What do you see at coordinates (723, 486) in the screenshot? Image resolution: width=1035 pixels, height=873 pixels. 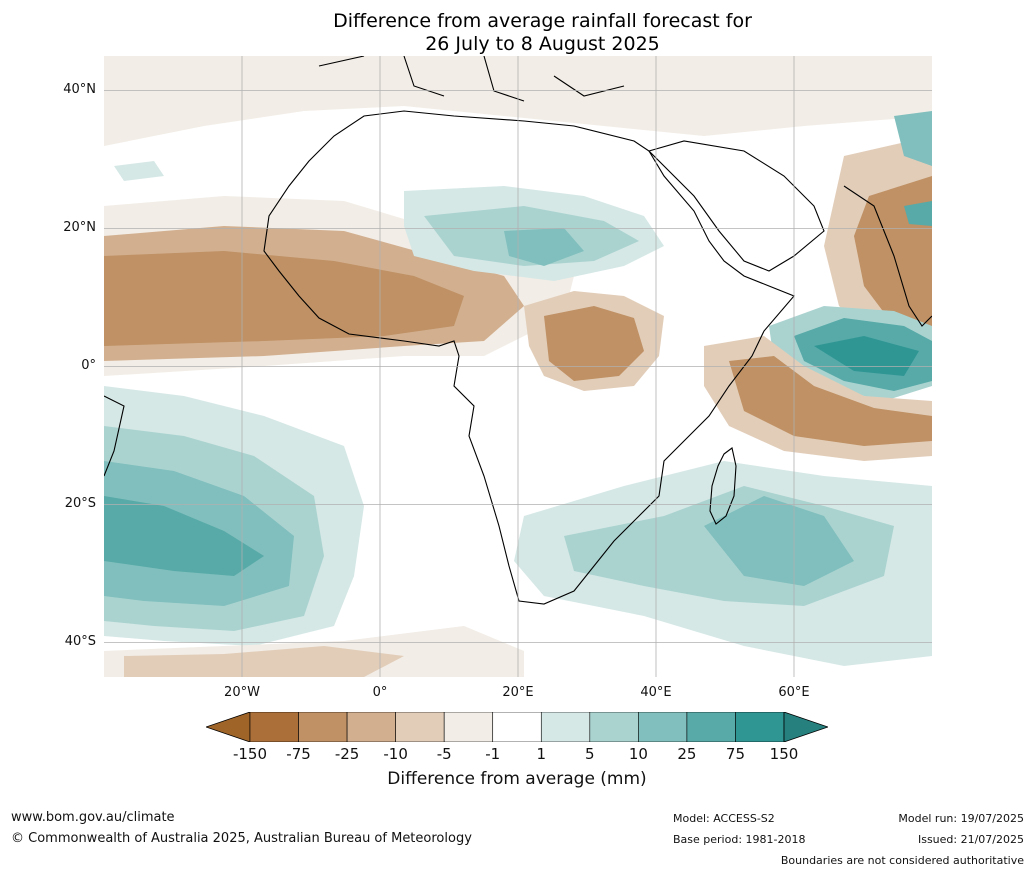 I see `madagascar-coastline` at bounding box center [723, 486].